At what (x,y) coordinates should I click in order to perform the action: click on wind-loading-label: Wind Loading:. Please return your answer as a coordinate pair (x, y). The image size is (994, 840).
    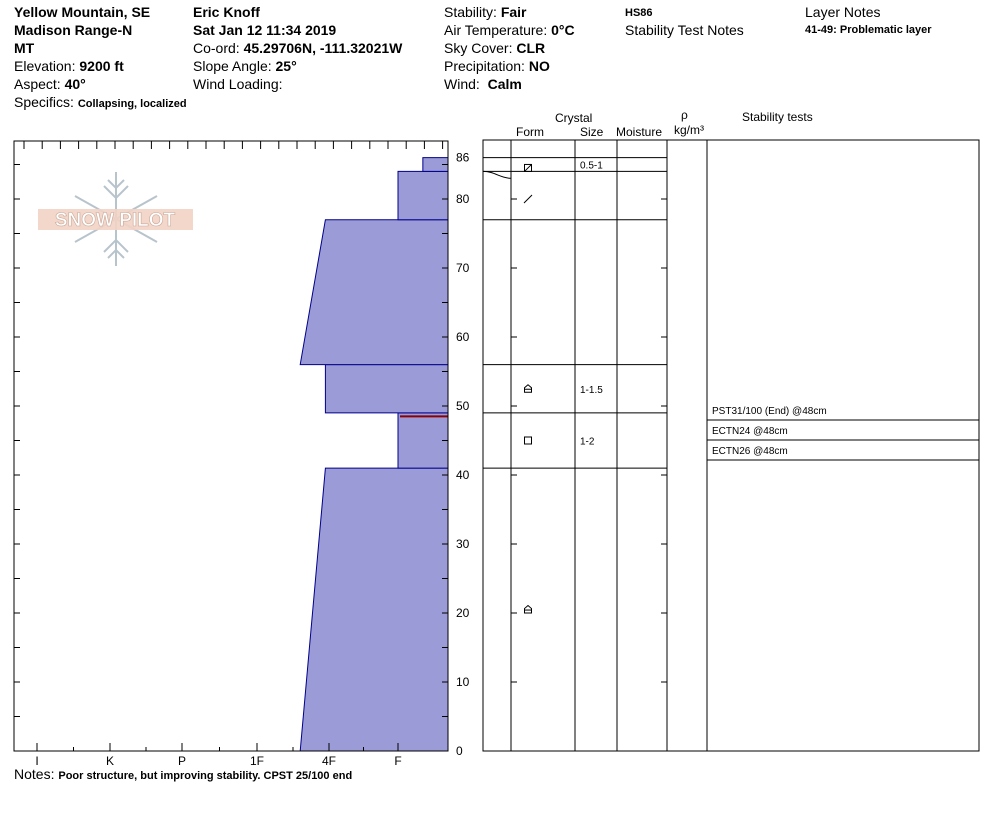
    Looking at the image, I should click on (238, 84).